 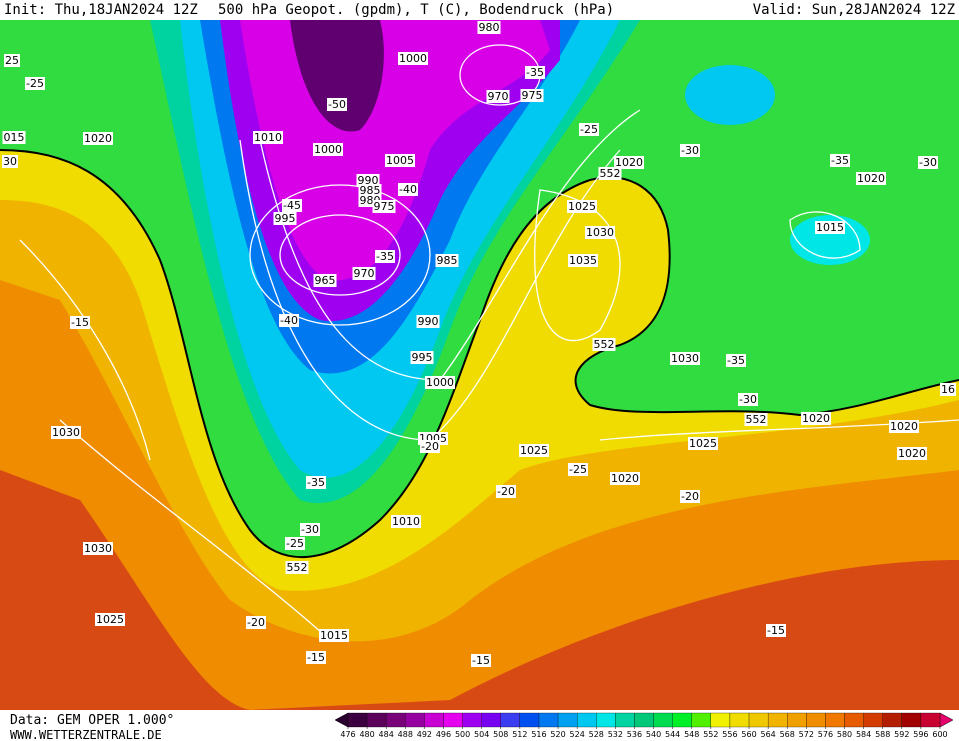 I want to click on label-text: 975, so click(x=532, y=95).